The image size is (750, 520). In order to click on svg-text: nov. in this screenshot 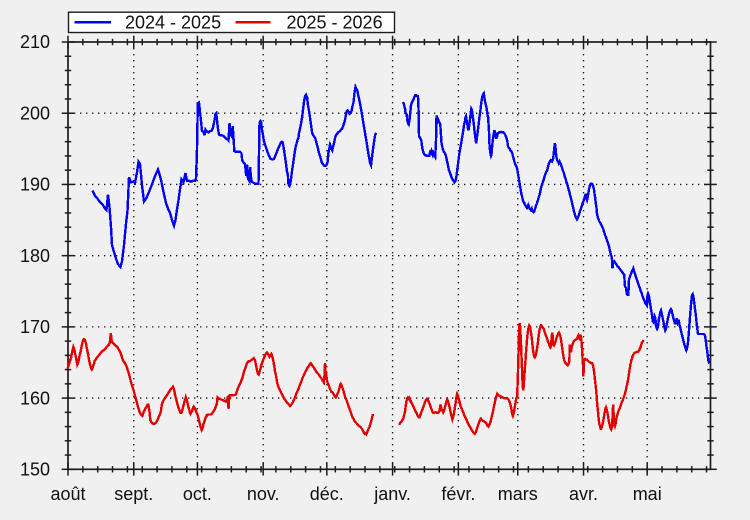, I will do `click(263, 494)`.